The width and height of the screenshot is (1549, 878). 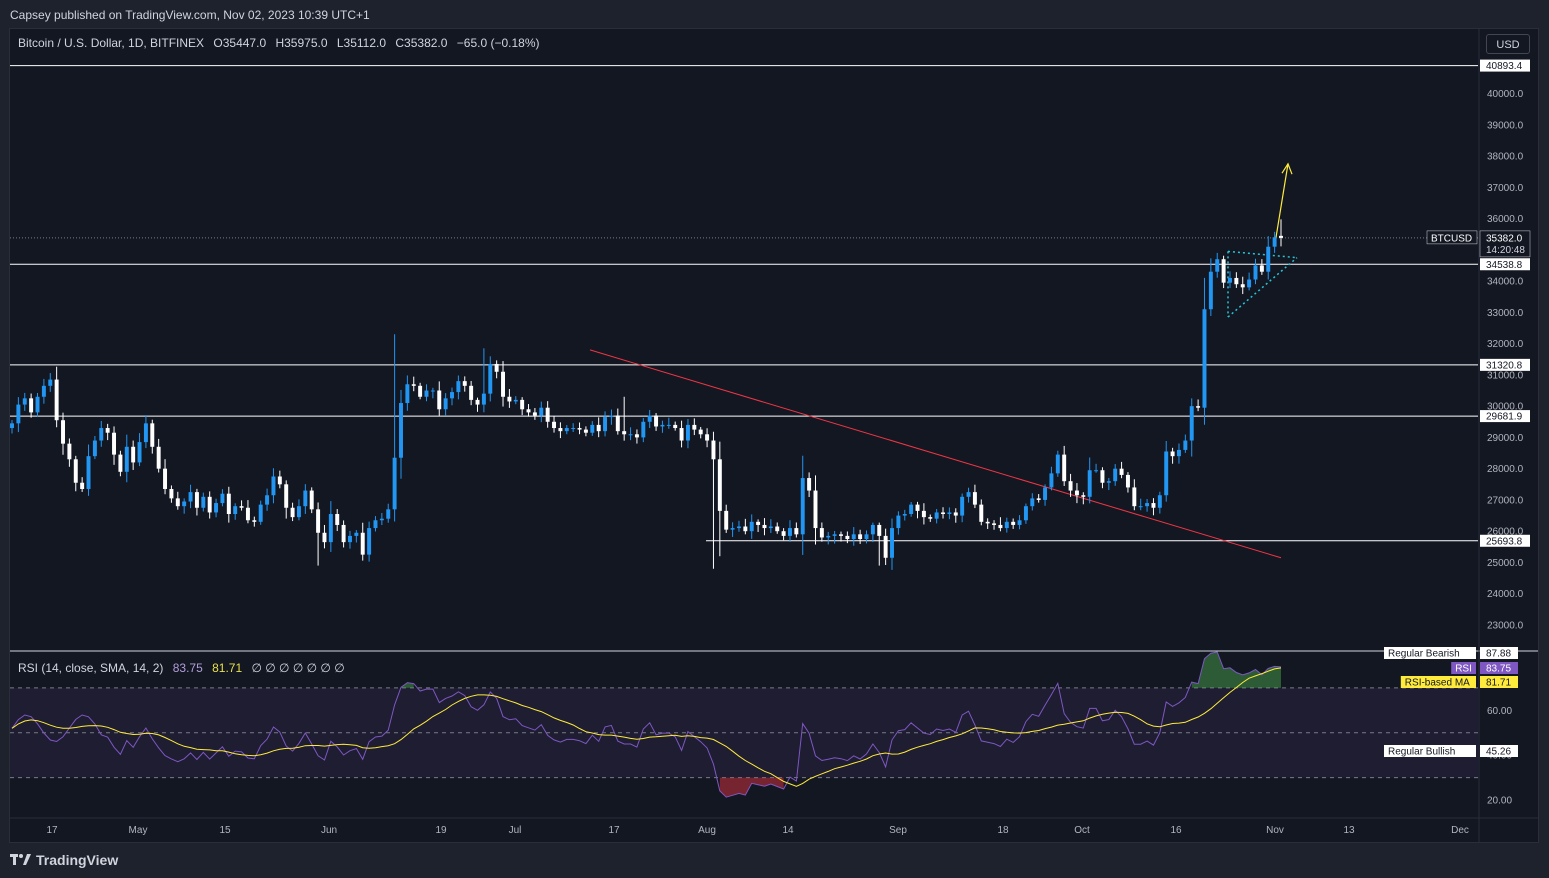 I want to click on rsi-value-text: 87.88, so click(x=1498, y=654).